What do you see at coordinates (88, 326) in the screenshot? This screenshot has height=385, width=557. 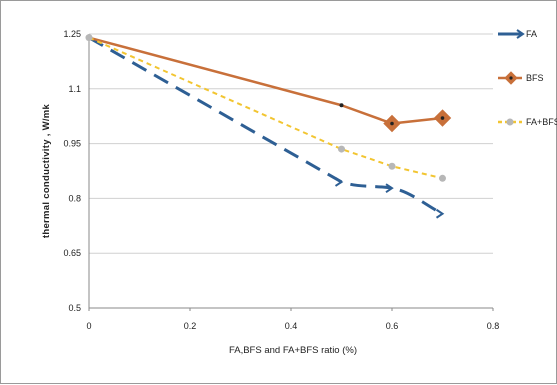 I see `x-tick-label: 0` at bounding box center [88, 326].